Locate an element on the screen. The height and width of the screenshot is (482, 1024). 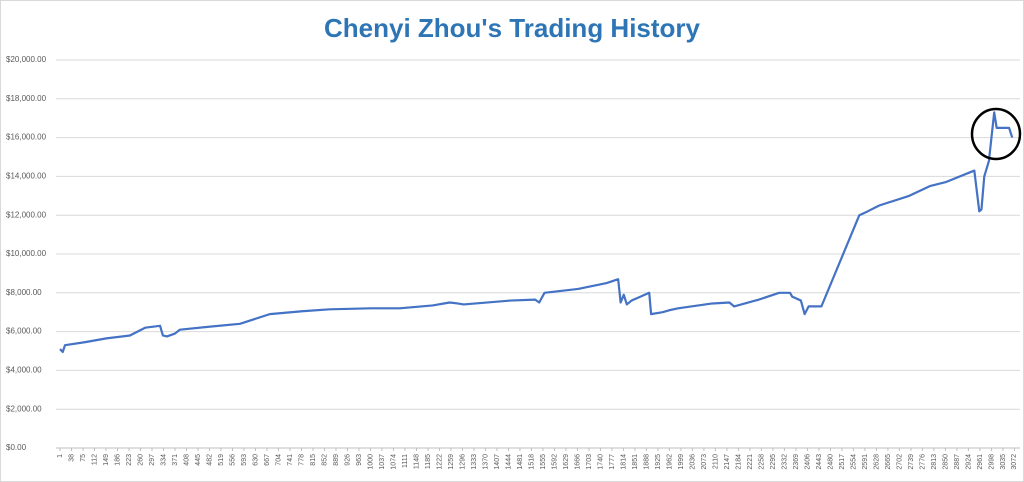
x-tick-label: 2332 is located at coordinates (784, 462).